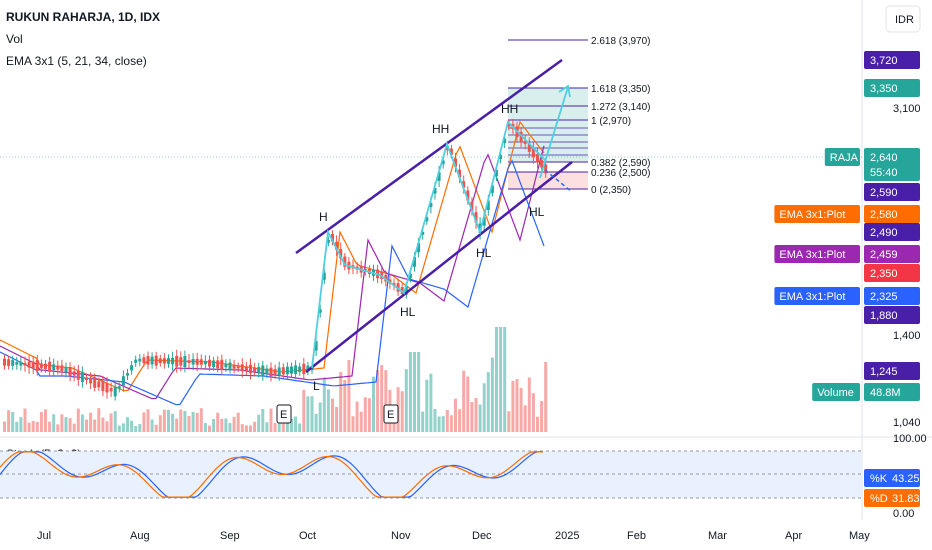  I want to click on price-tick-3100: 3,100, so click(907, 109).